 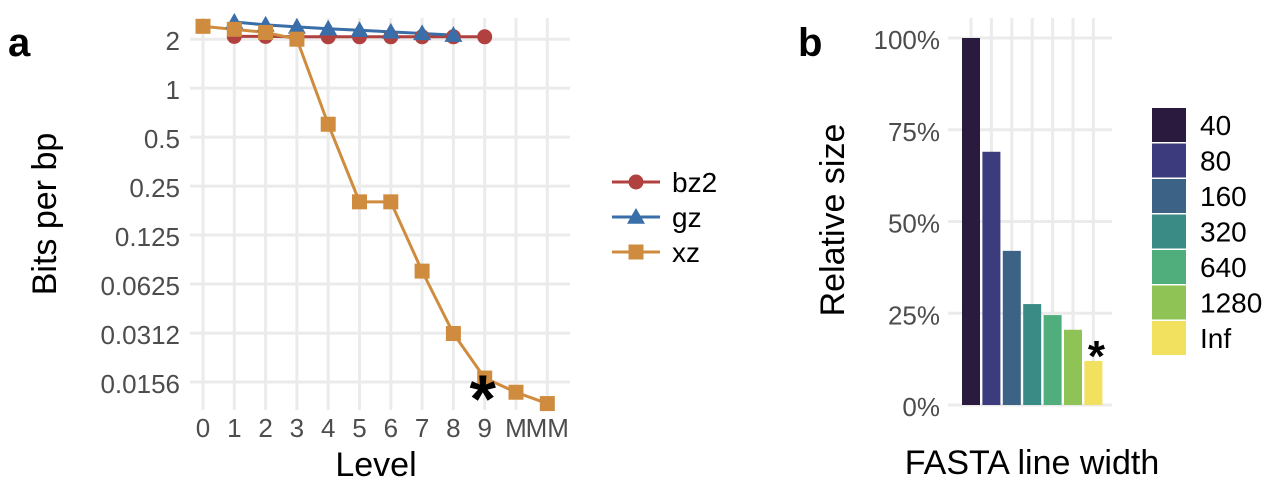 I want to click on legend-item-640: 640, so click(x=1199, y=267).